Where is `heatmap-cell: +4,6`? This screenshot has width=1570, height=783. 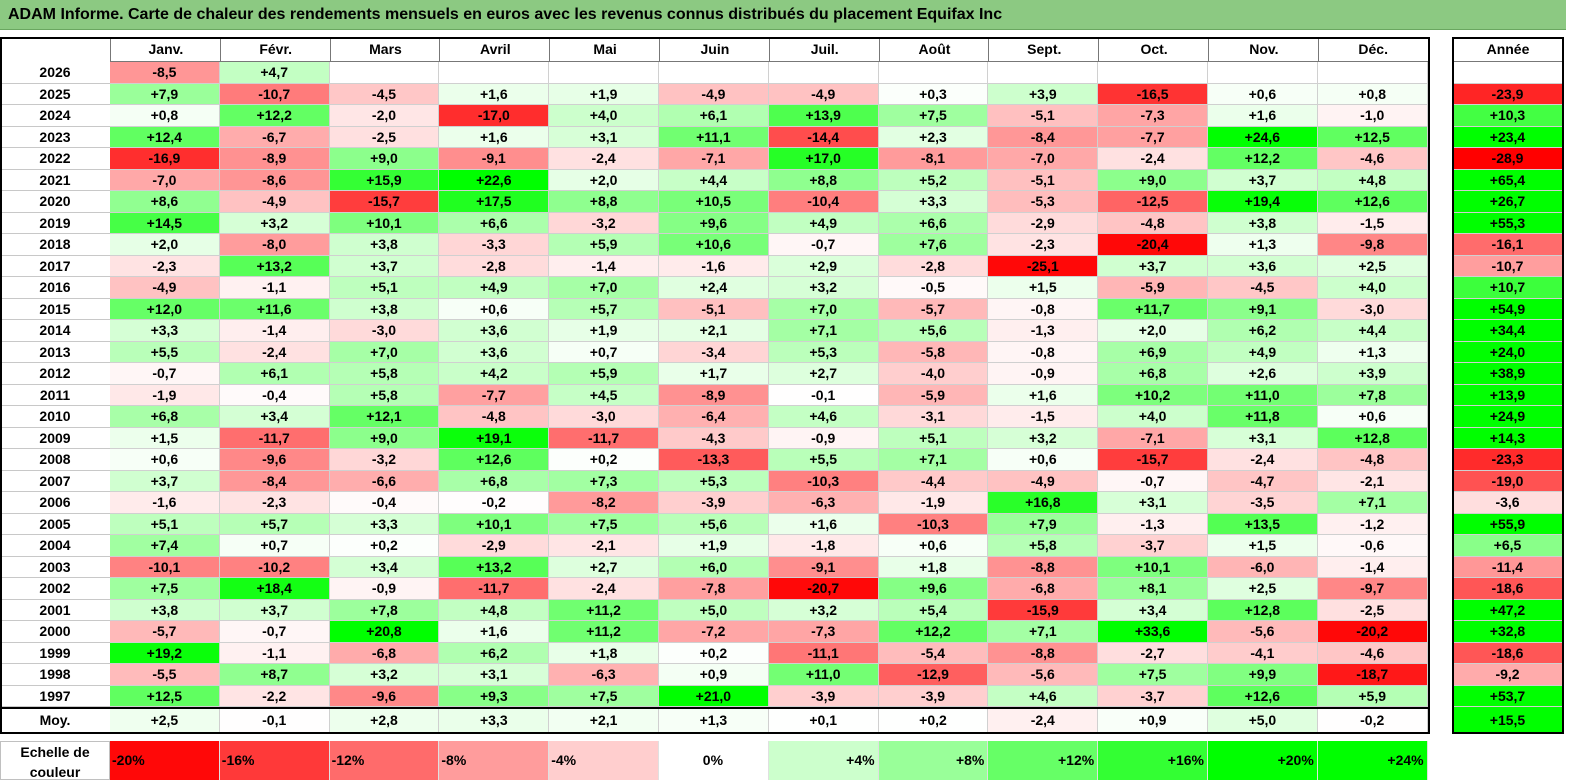
heatmap-cell: +4,6 is located at coordinates (1043, 696).